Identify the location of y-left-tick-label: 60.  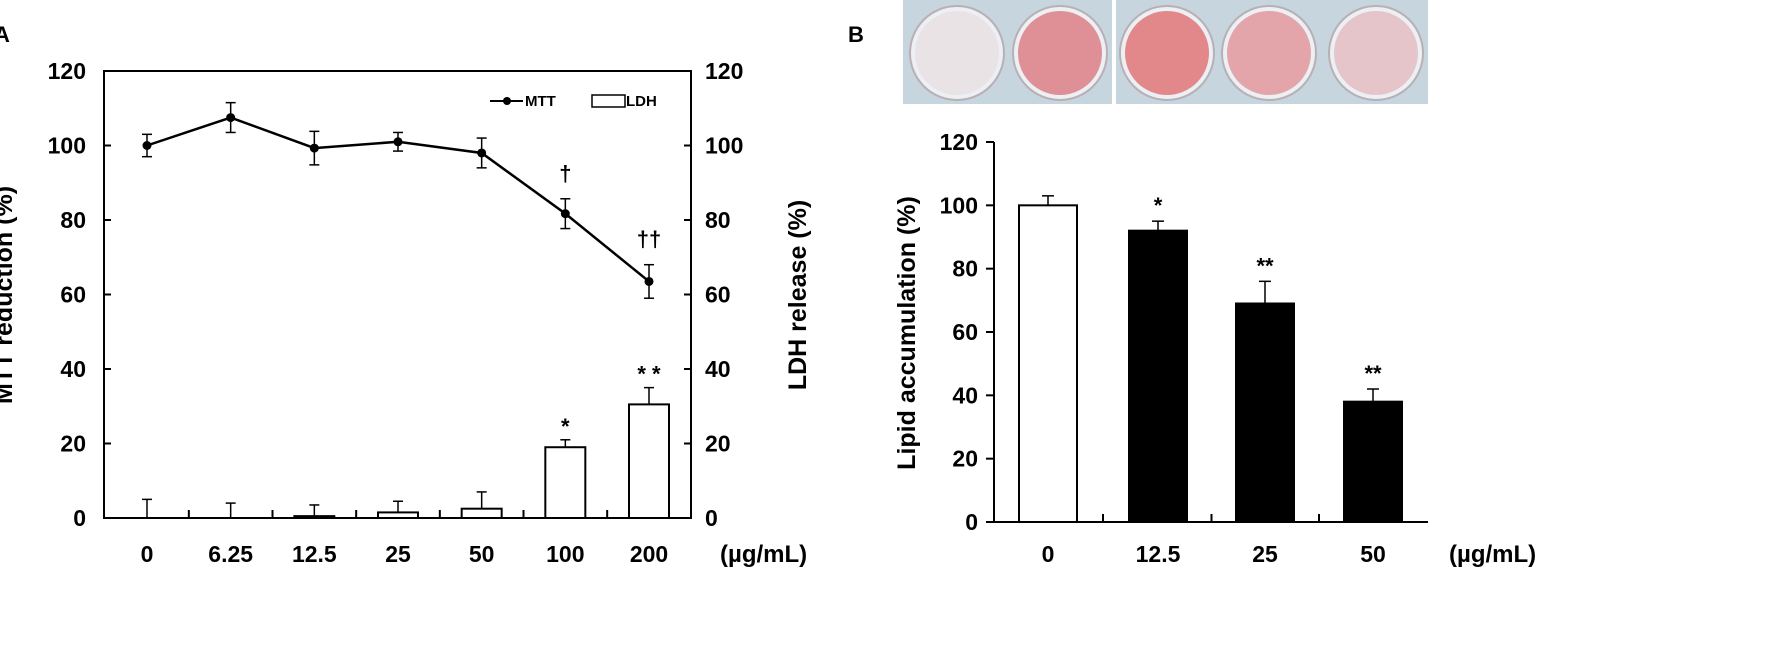
(73, 295).